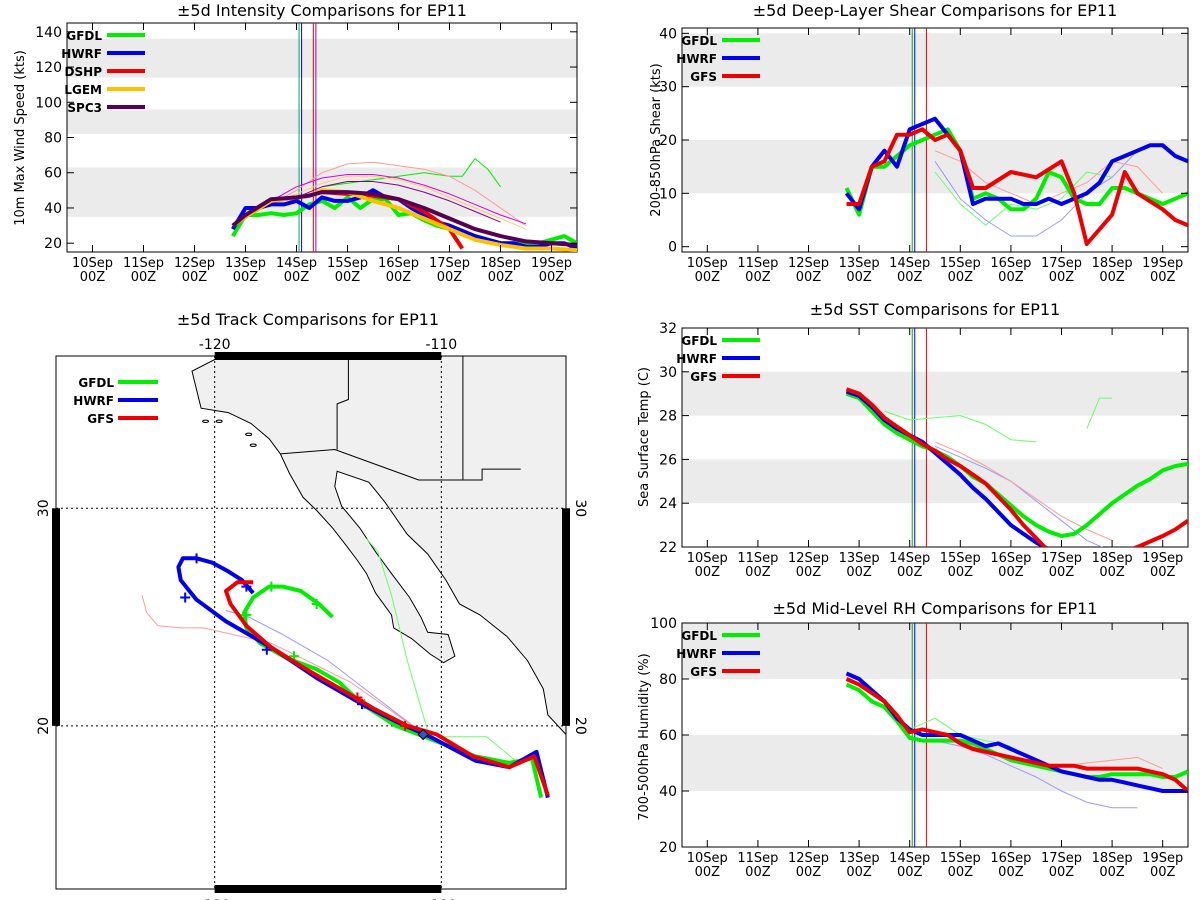 The width and height of the screenshot is (1200, 900). What do you see at coordinates (398, 202) in the screenshot?
I see `intensity-series-spc3-prev2` at bounding box center [398, 202].